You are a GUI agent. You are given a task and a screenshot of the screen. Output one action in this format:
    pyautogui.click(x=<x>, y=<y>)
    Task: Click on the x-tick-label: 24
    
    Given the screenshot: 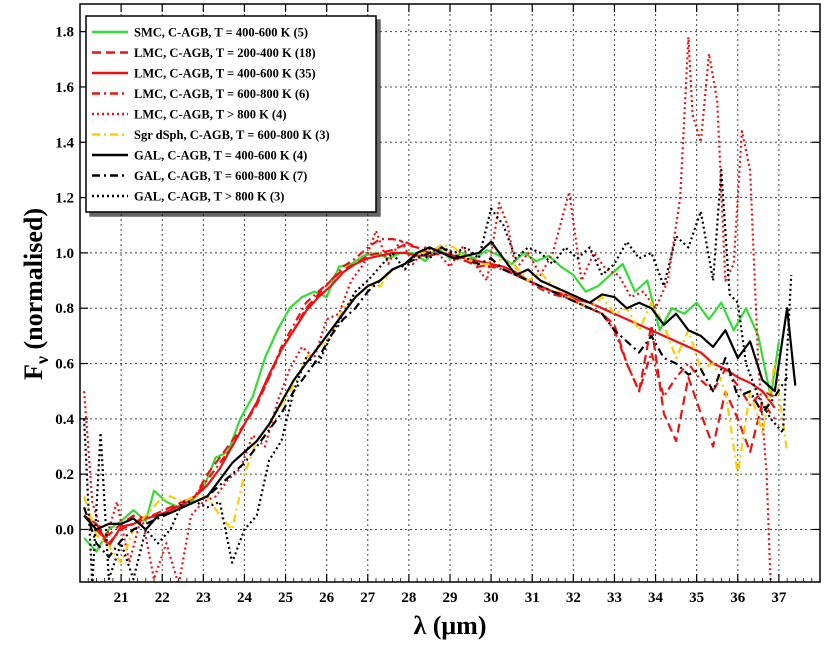 What is the action you would take?
    pyautogui.click(x=245, y=598)
    